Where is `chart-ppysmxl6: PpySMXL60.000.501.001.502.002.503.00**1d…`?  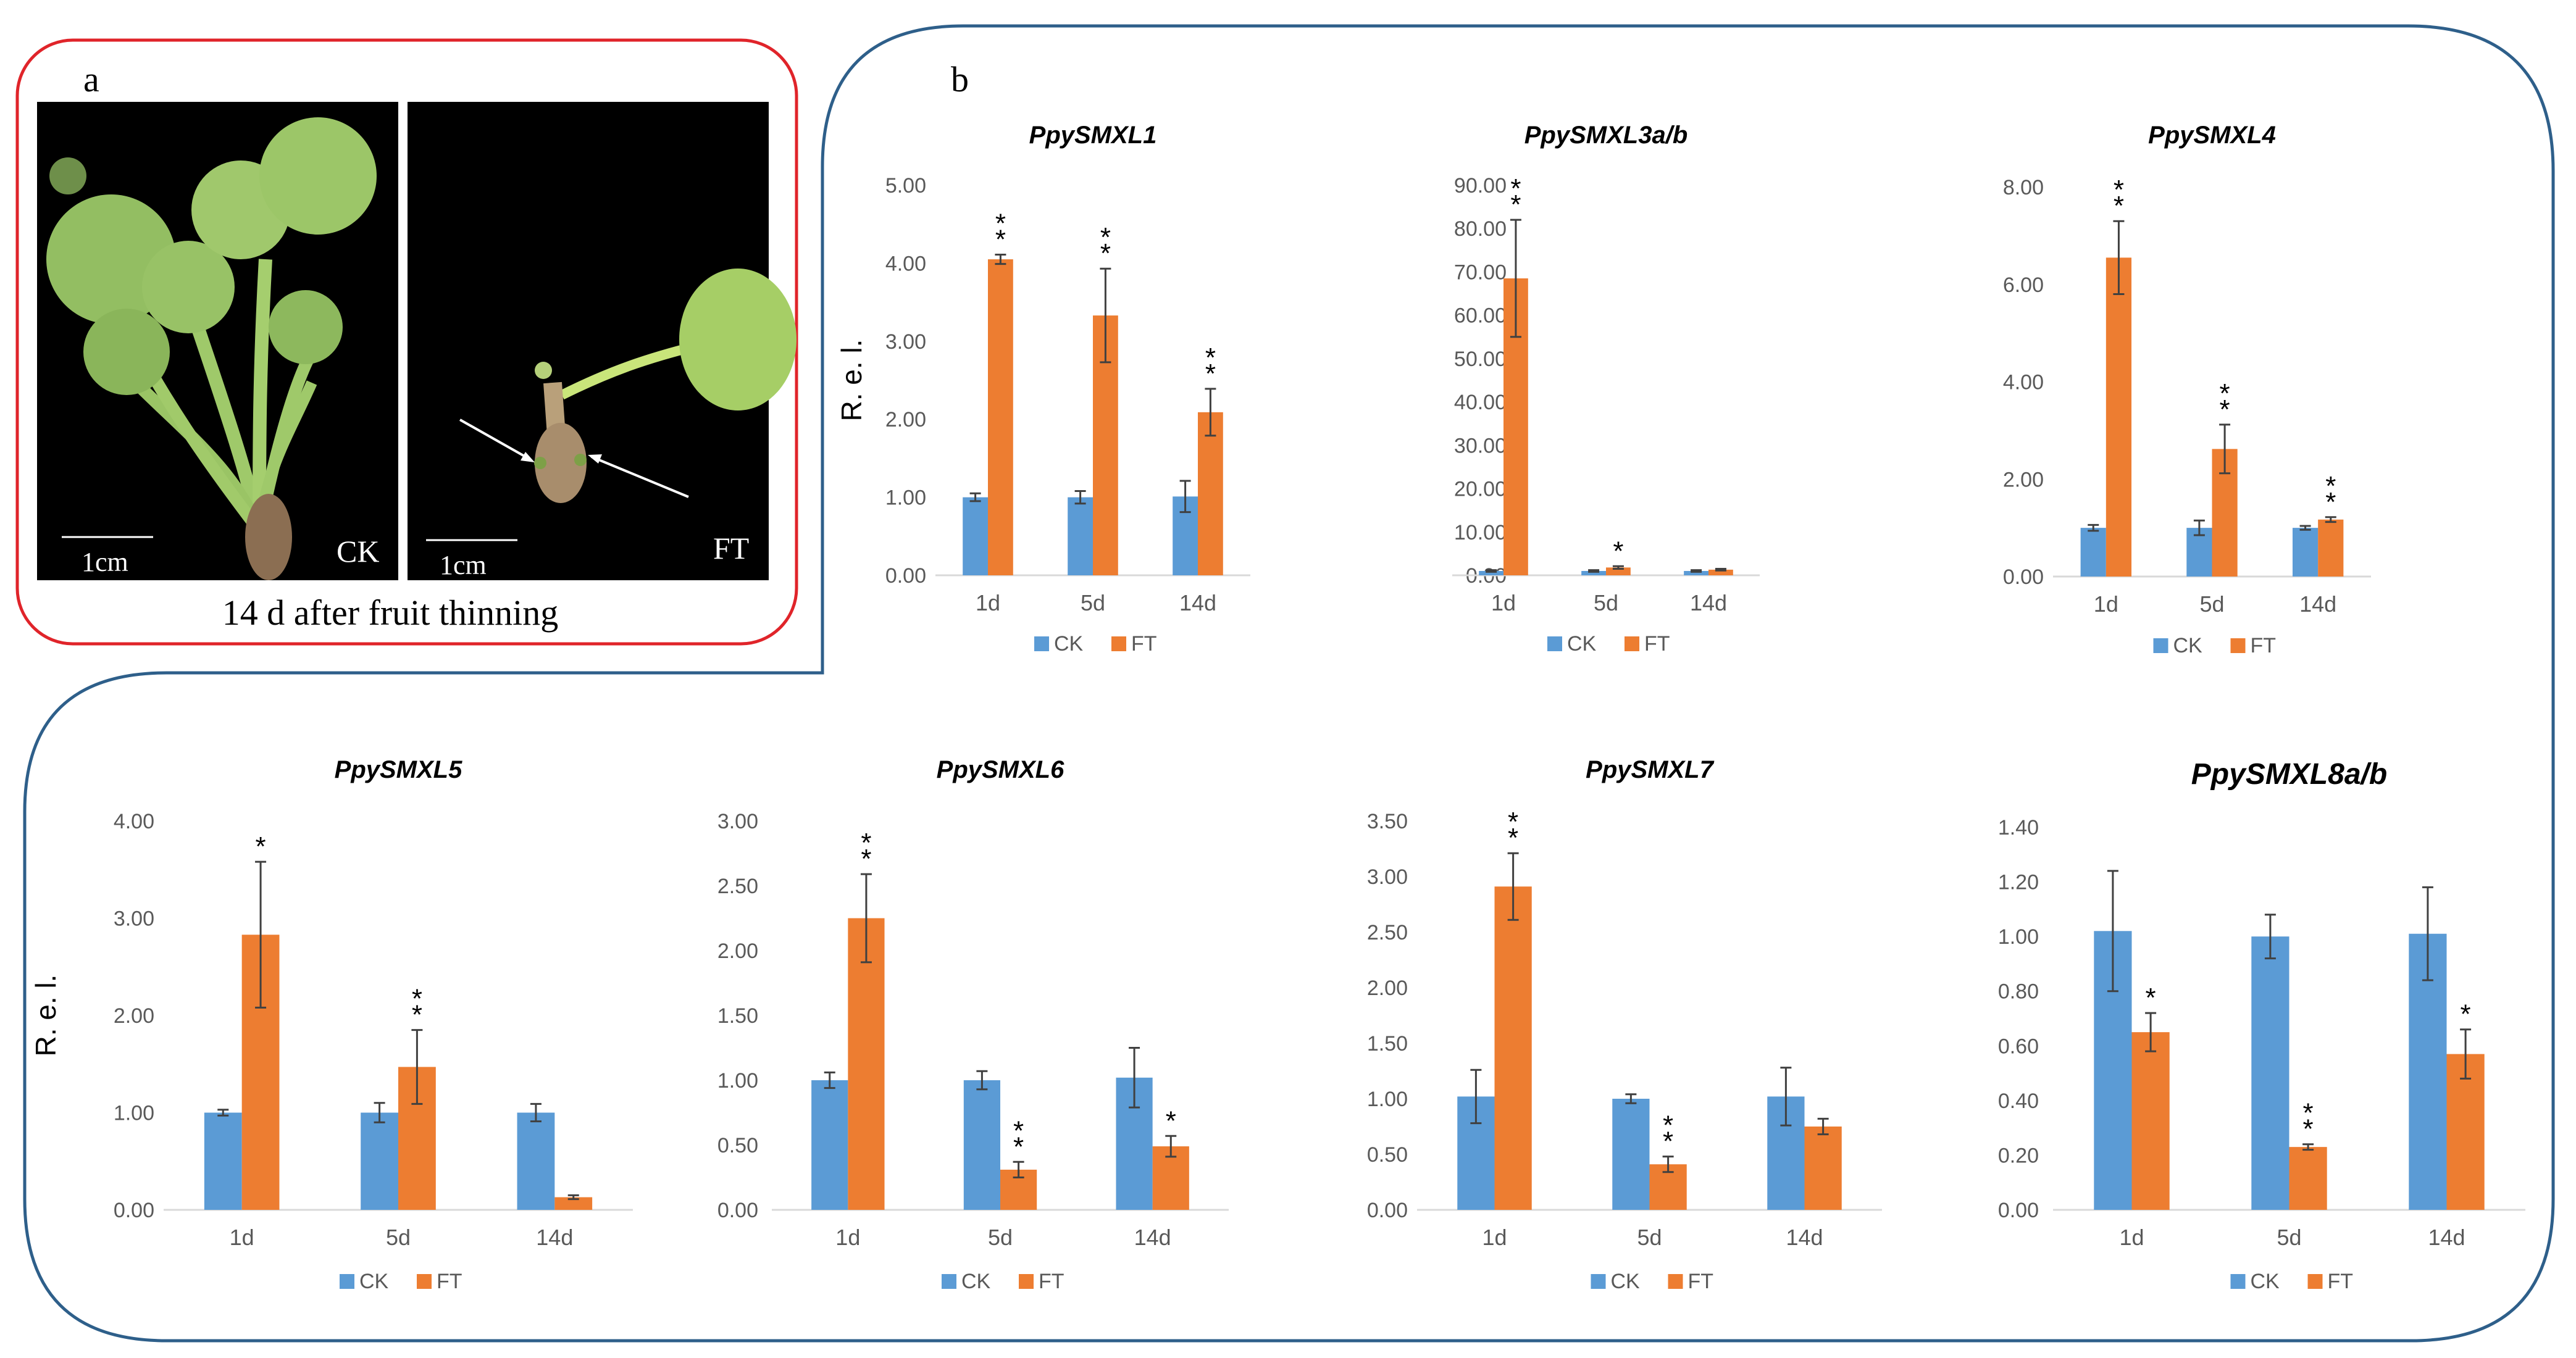
chart-ppysmxl6: PpySMXL60.000.501.001.502.002.503.00**1d… is located at coordinates (973, 1024).